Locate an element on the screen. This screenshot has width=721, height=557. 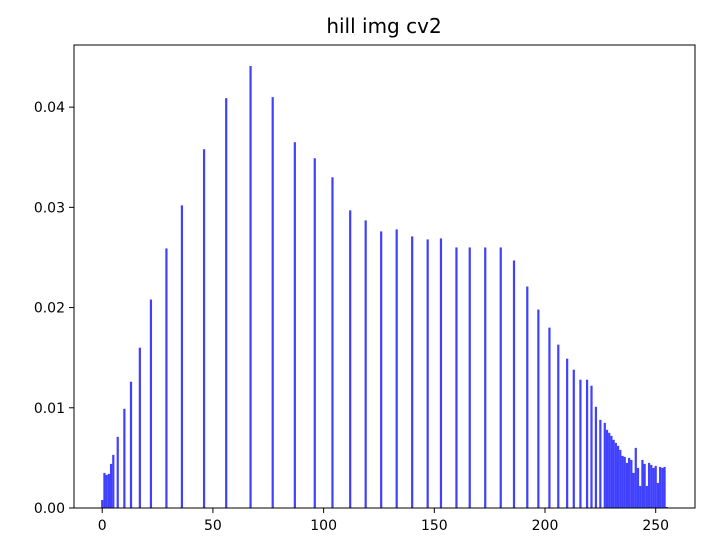
y-tick-label: 0.04 is located at coordinates (49, 108).